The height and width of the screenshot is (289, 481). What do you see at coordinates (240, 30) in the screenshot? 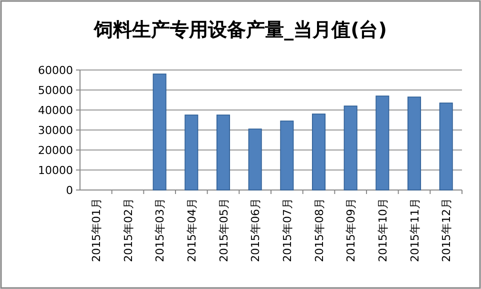
I see `chart-title: 饲料生产专用设备产量_当月值(台)` at bounding box center [240, 30].